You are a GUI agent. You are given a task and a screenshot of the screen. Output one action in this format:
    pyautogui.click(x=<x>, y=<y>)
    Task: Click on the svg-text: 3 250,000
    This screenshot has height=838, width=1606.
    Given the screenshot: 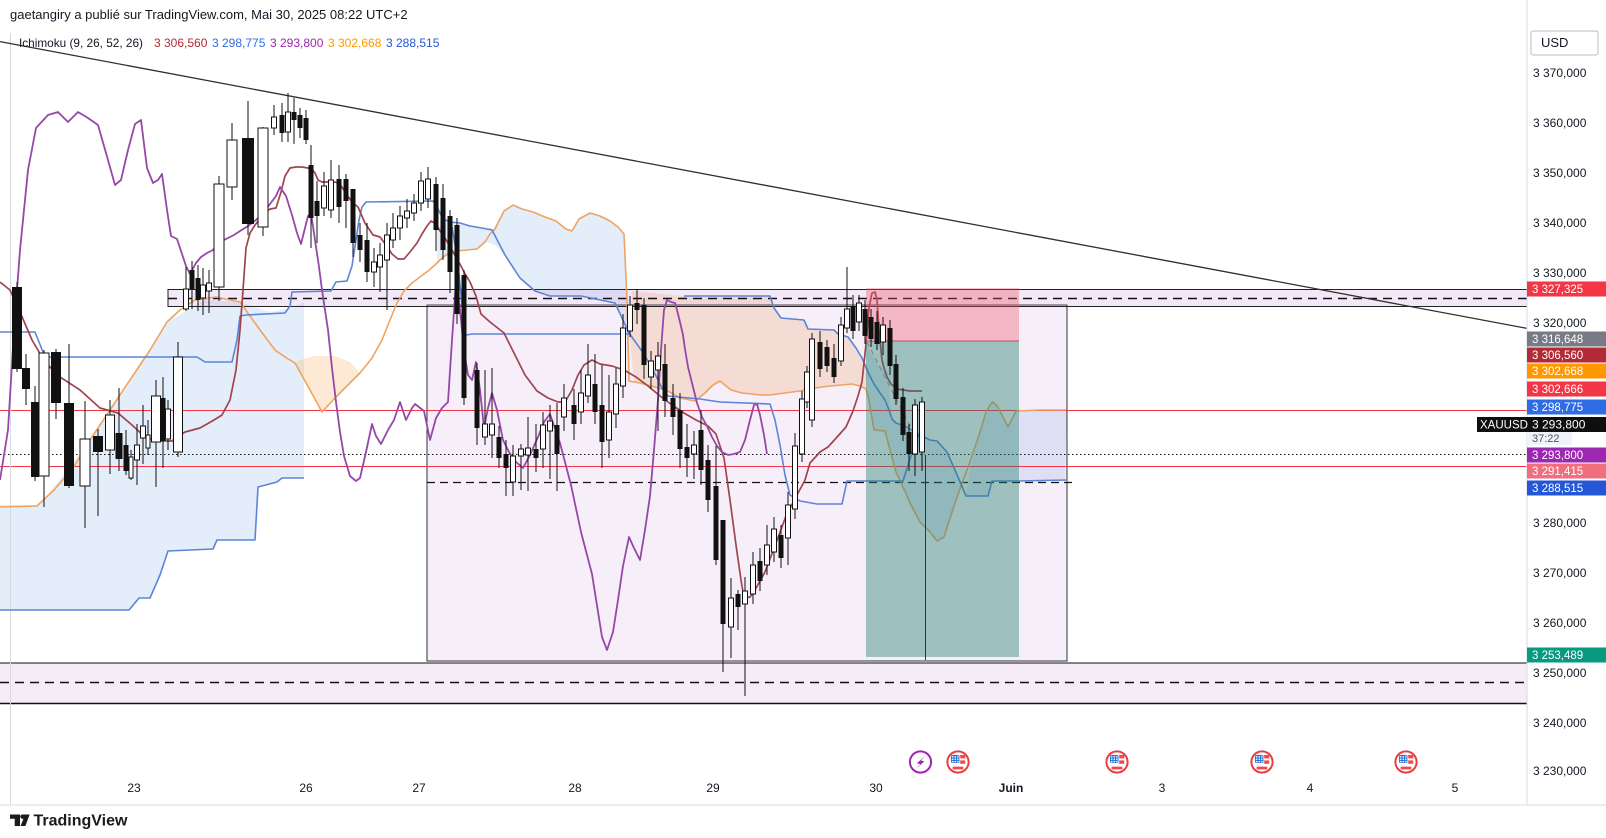 What is the action you would take?
    pyautogui.click(x=1560, y=673)
    